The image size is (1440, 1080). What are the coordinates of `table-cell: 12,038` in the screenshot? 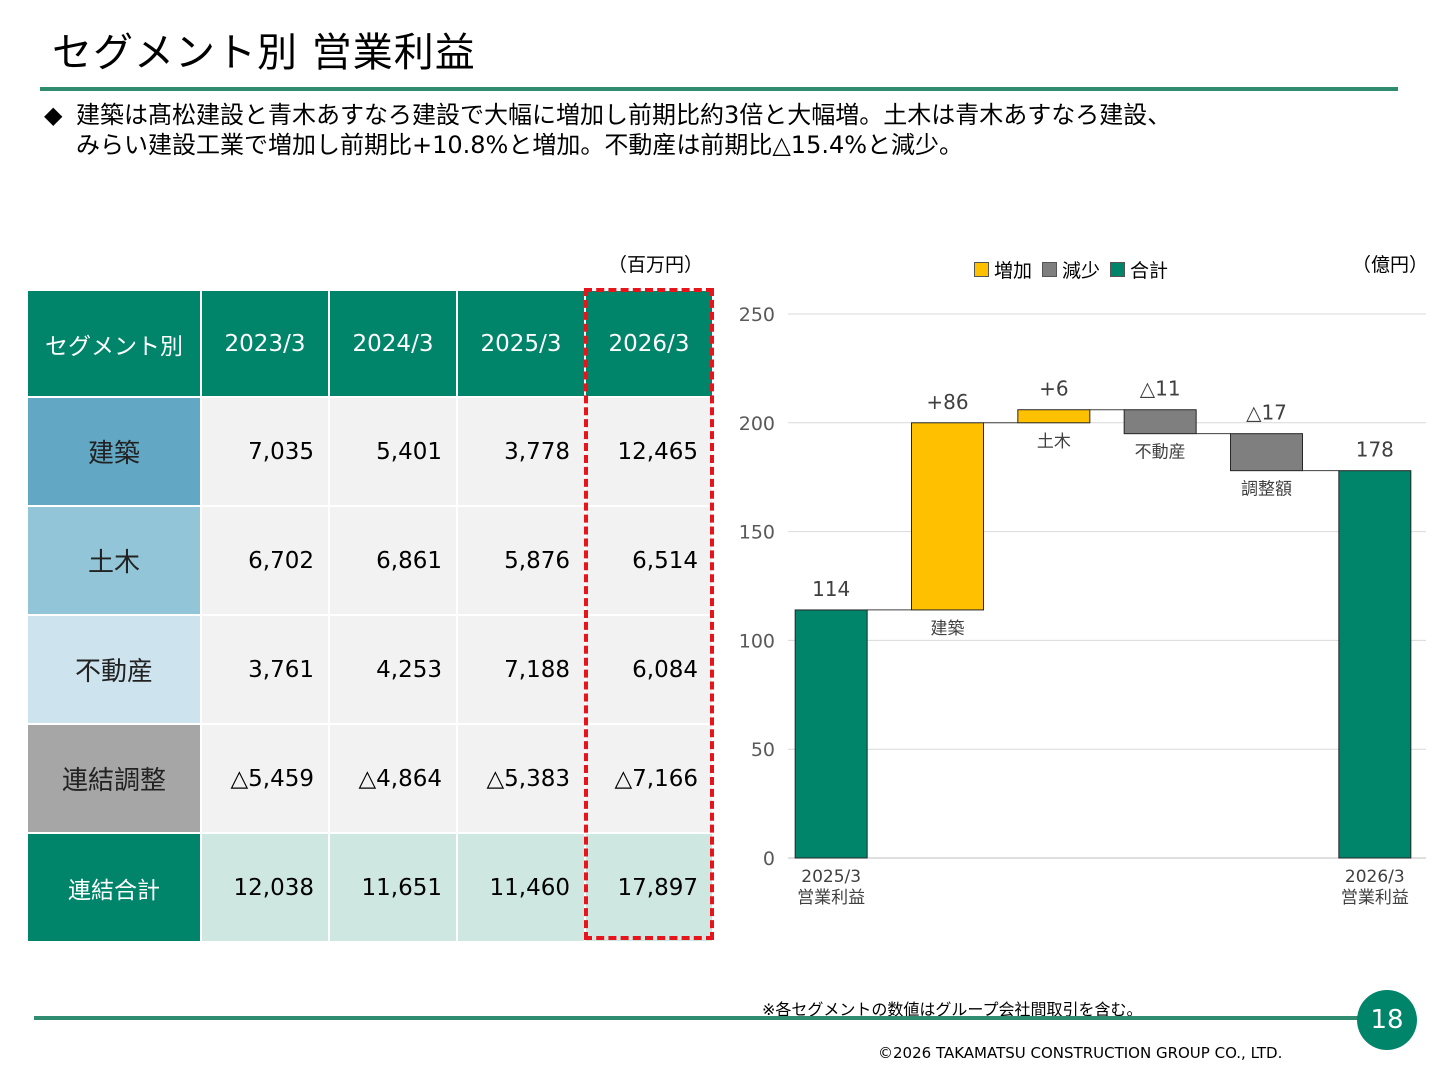 It's located at (265, 887).